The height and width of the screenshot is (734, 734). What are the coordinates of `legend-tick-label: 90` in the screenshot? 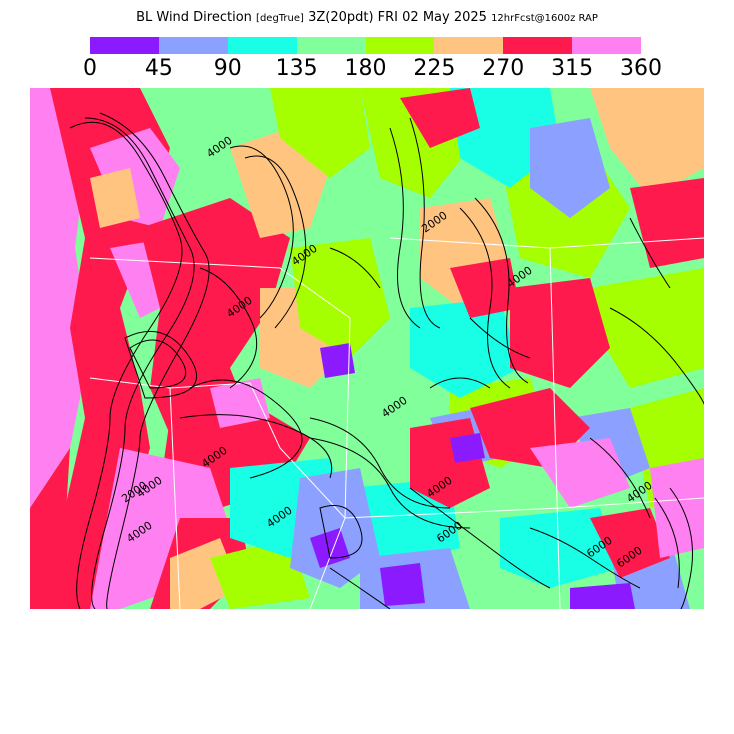 It's located at (227, 68).